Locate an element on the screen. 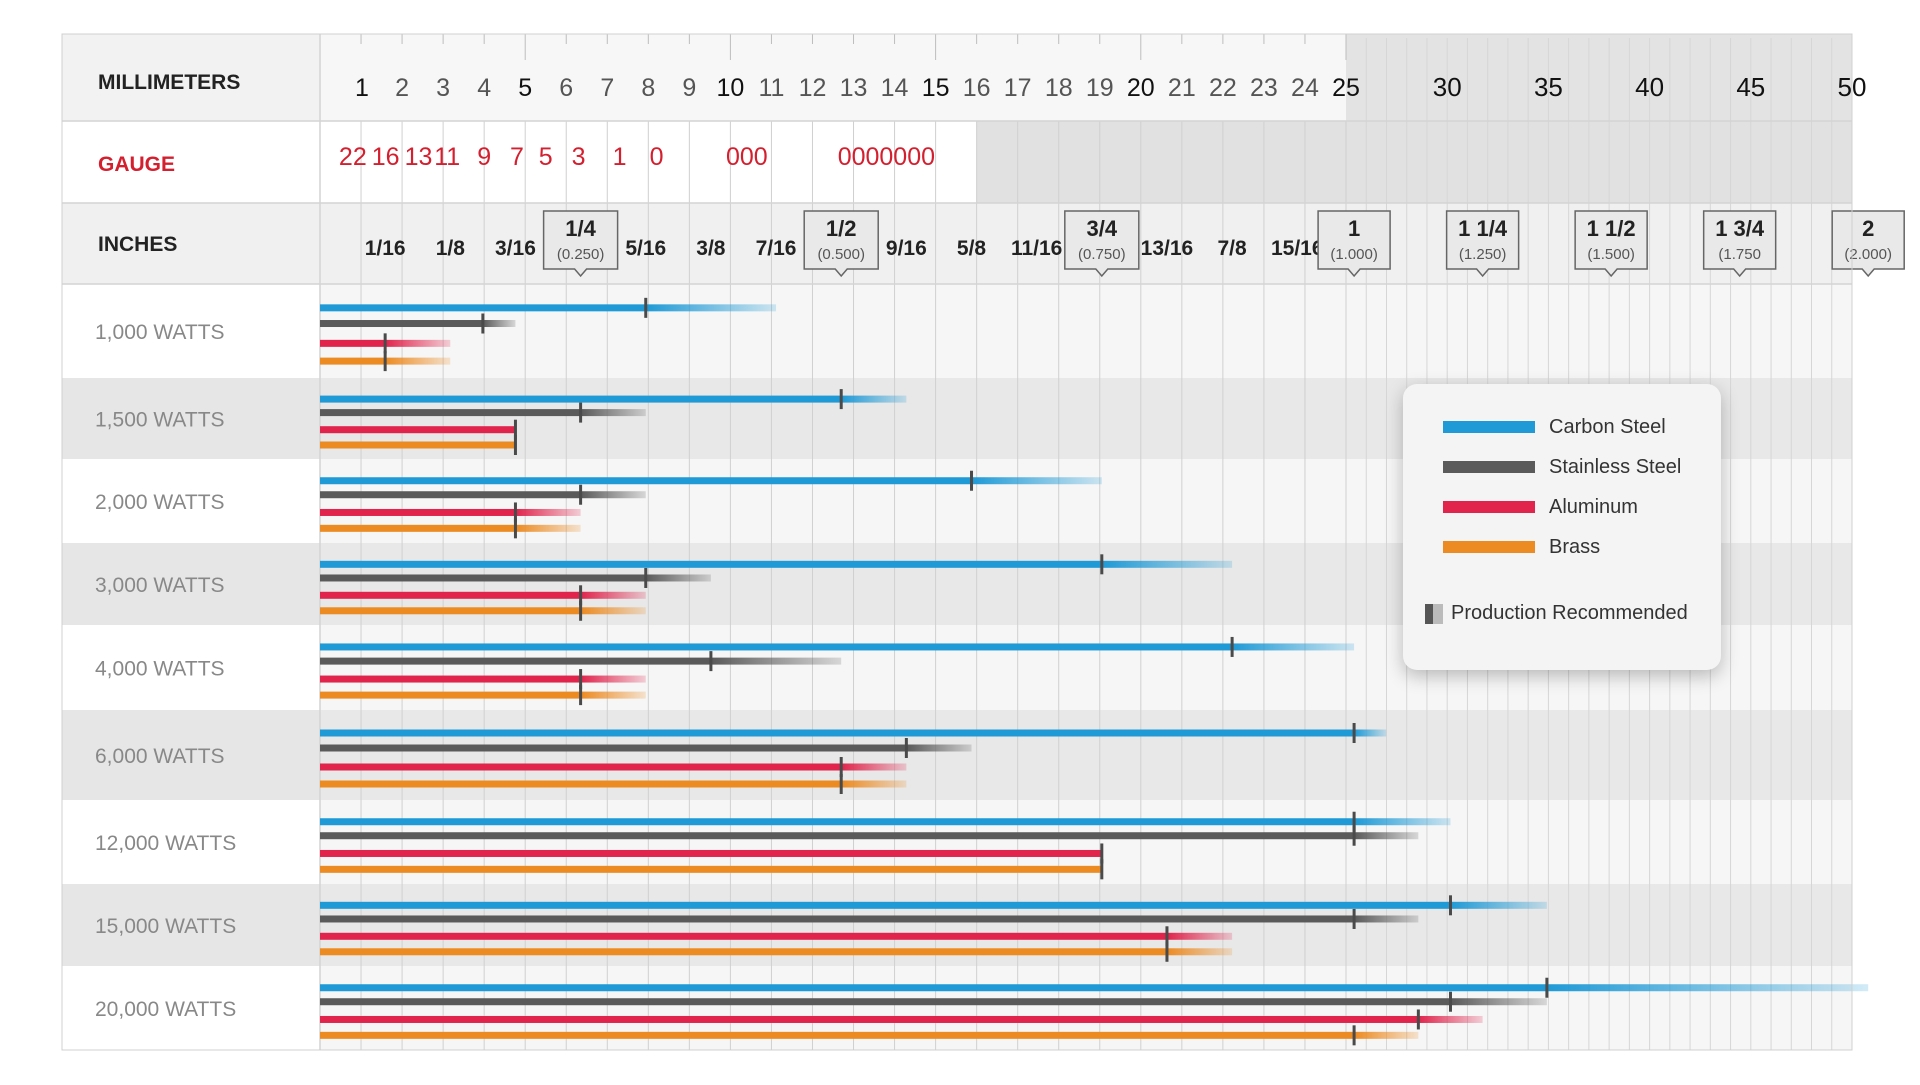 The image size is (1920, 1085). legend-item-brass: Brass is located at coordinates (1521, 547).